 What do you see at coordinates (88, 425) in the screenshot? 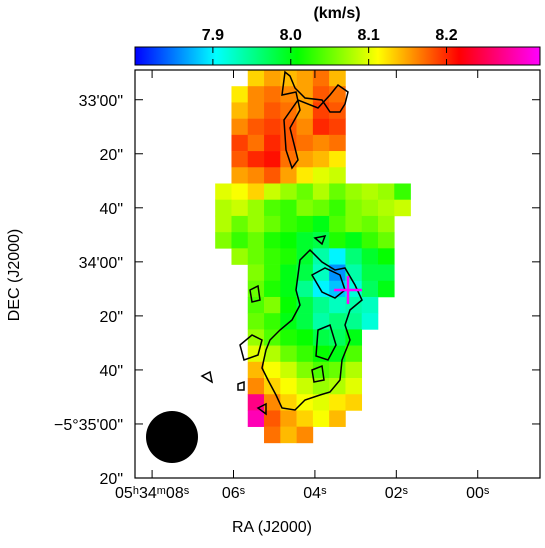
I see `y-tick-label: −5°35'00"` at bounding box center [88, 425].